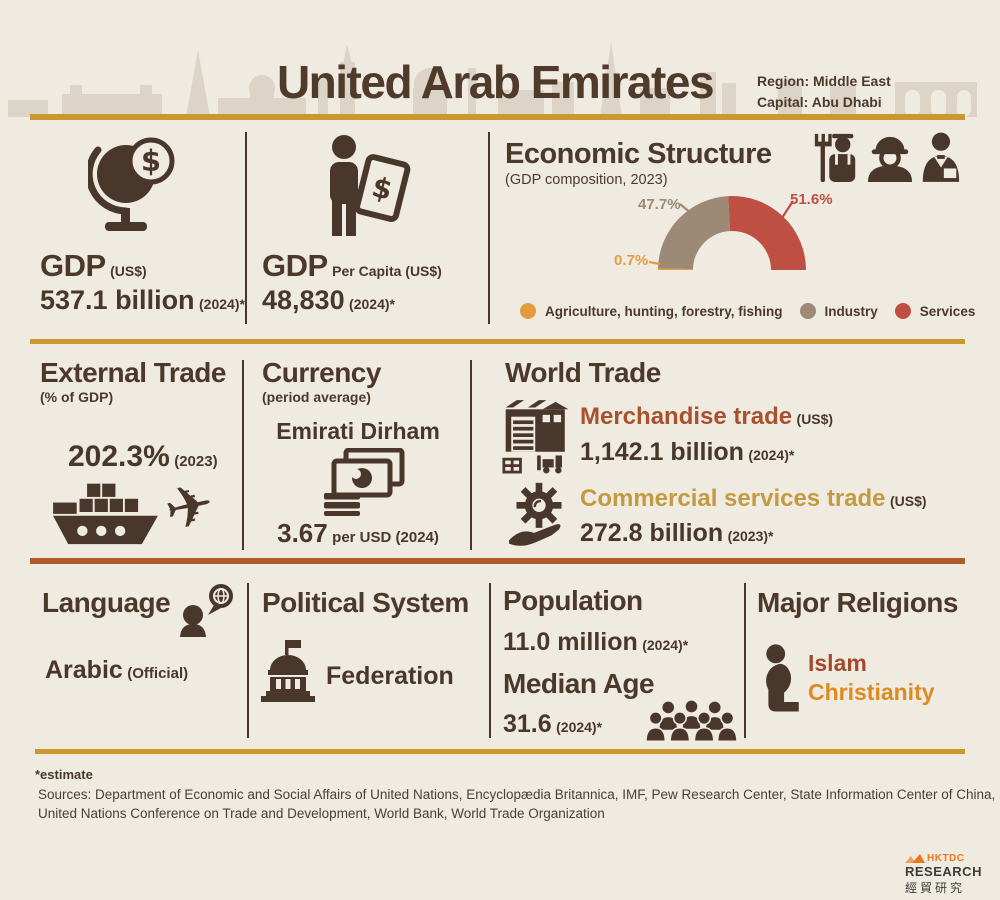 The image size is (1000, 900). What do you see at coordinates (807, 311) in the screenshot?
I see `legend-dot-industry` at bounding box center [807, 311].